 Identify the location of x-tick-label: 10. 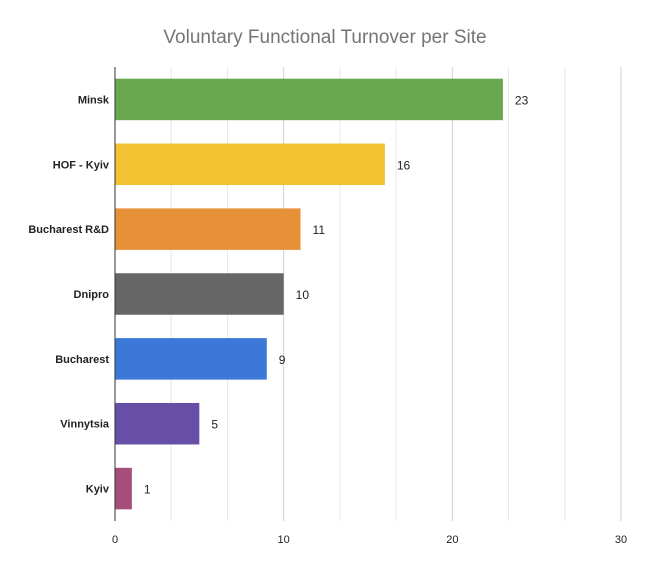
(284, 540).